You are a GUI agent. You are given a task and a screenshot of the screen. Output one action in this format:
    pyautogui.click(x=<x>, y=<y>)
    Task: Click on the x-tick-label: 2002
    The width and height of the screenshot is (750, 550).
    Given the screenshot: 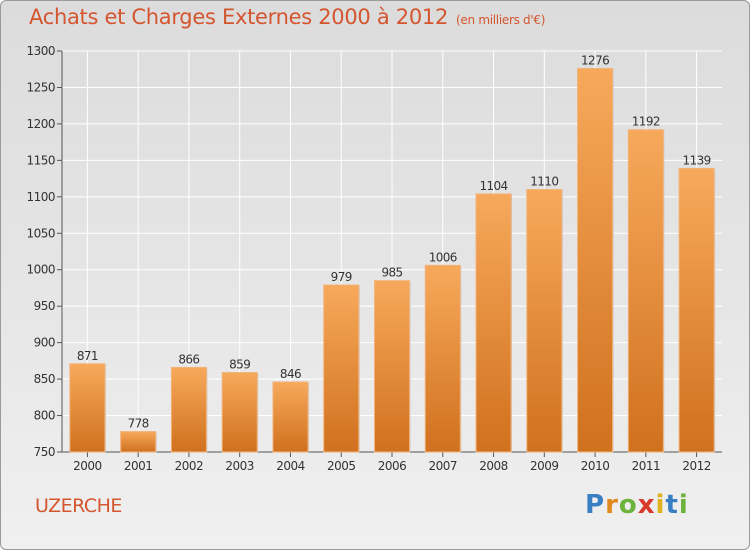 What is the action you would take?
    pyautogui.click(x=189, y=466)
    